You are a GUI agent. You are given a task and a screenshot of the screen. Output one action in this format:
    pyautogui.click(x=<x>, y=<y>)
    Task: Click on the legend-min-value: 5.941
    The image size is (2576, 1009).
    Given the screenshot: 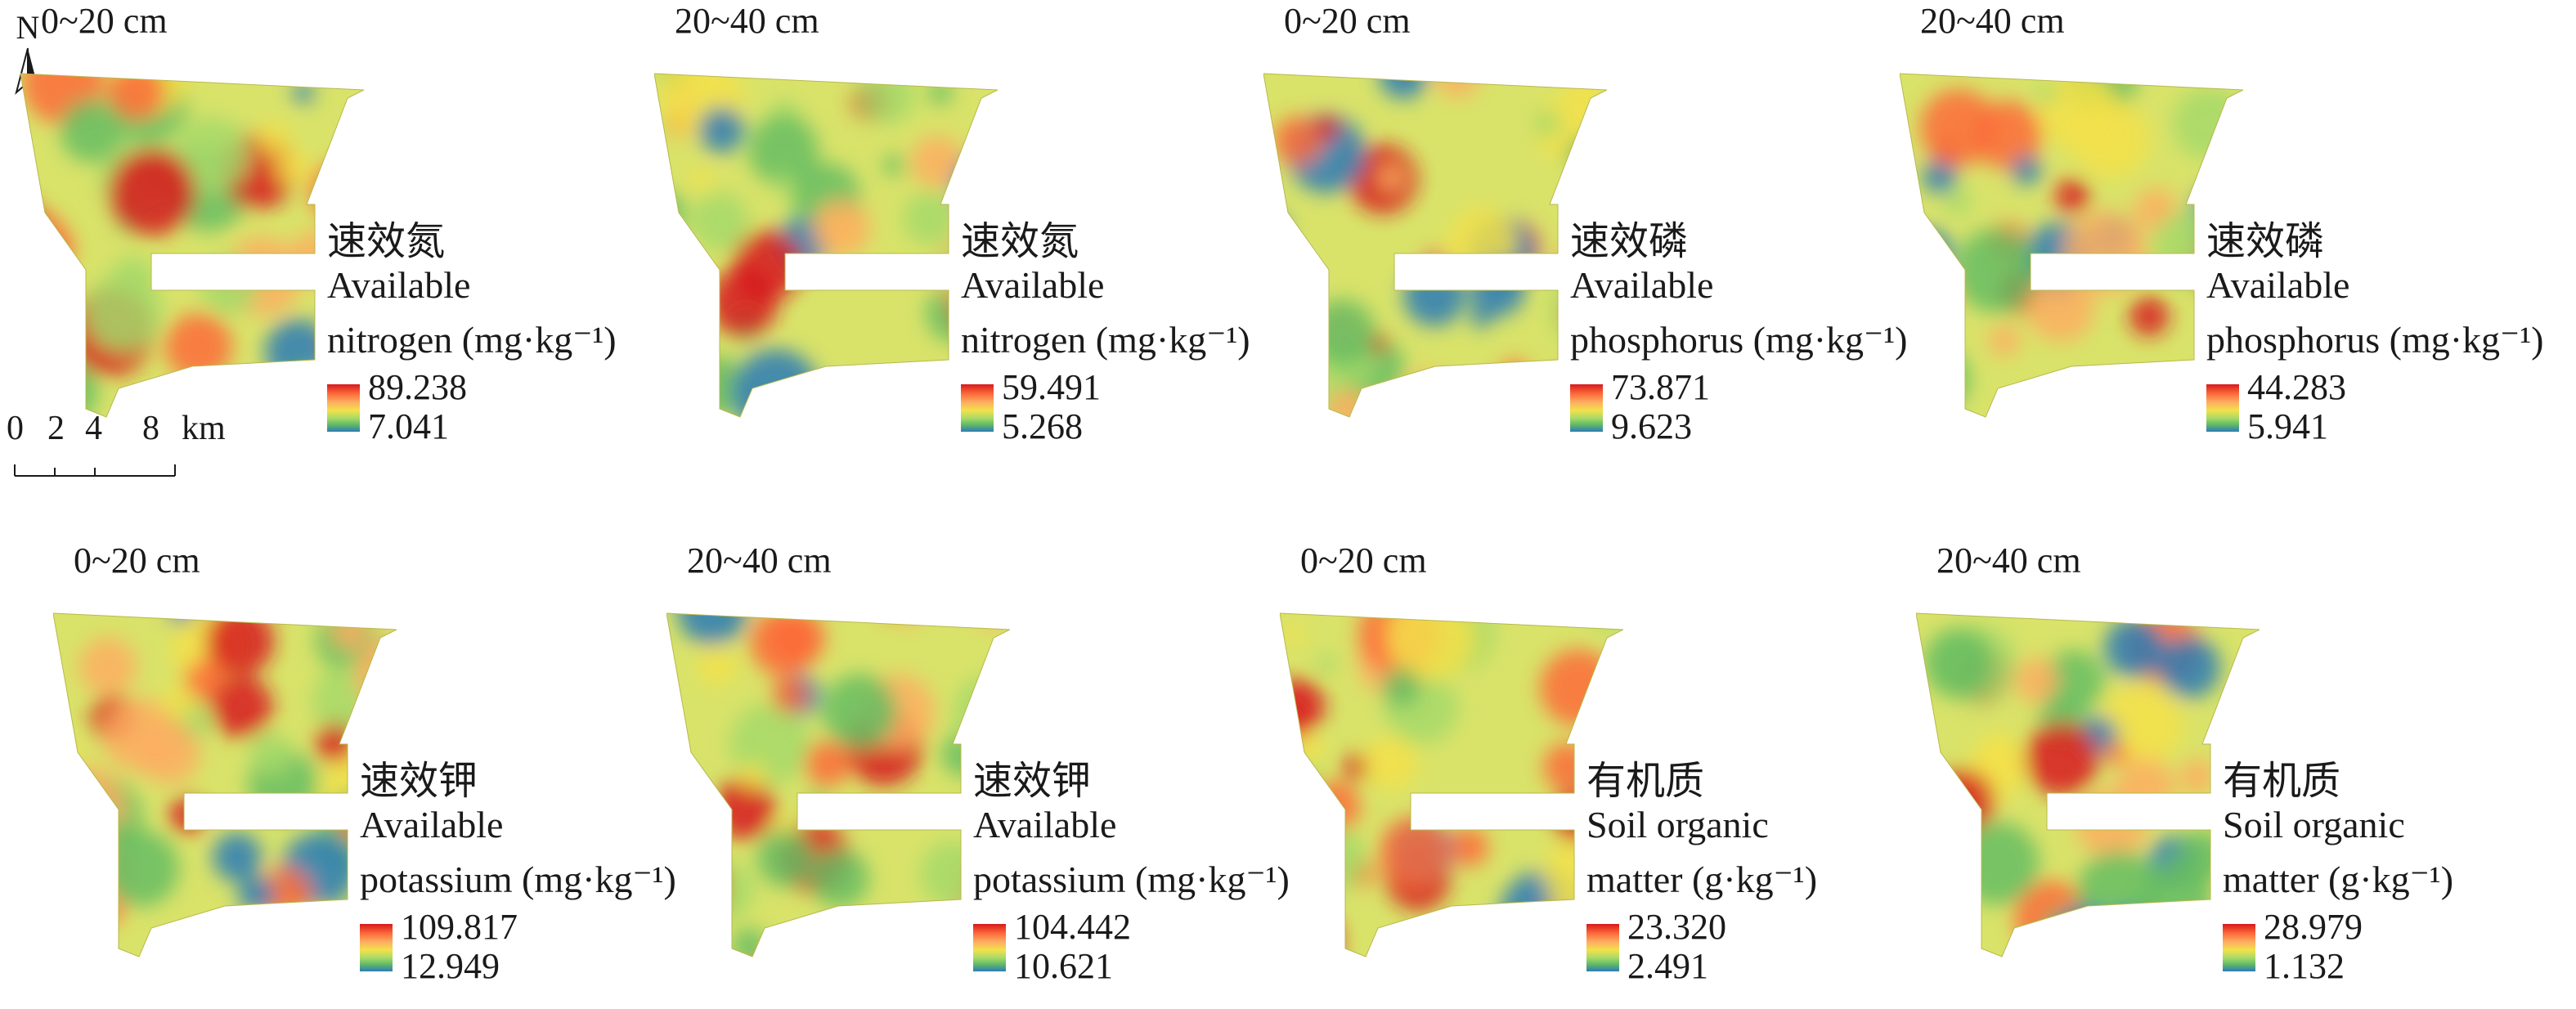 What is the action you would take?
    pyautogui.click(x=2287, y=426)
    